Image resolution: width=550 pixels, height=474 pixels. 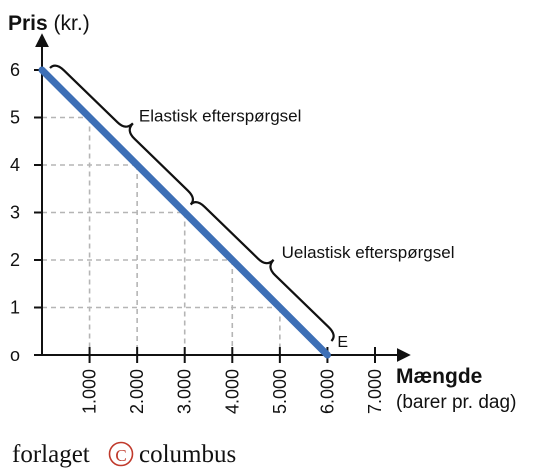 What do you see at coordinates (51, 454) in the screenshot?
I see `publisher-name-left: forlaget` at bounding box center [51, 454].